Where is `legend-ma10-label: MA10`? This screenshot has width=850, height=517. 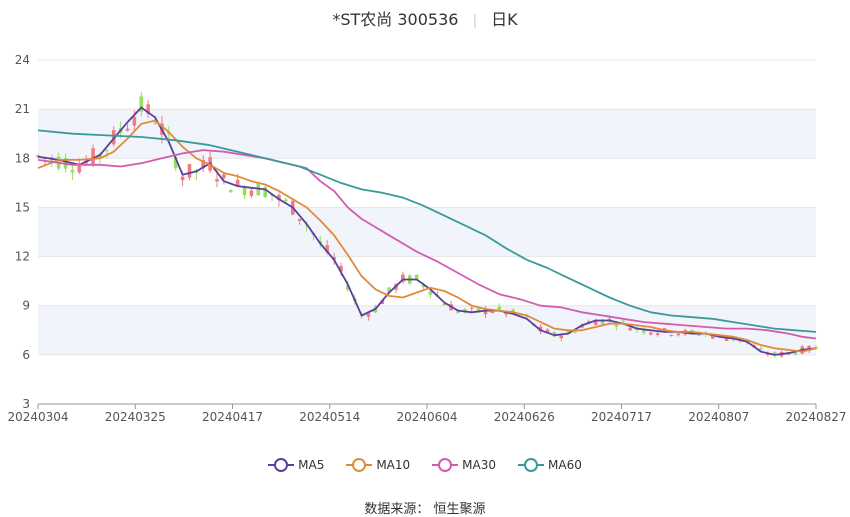 legend-ma10-label: MA10 is located at coordinates (393, 465).